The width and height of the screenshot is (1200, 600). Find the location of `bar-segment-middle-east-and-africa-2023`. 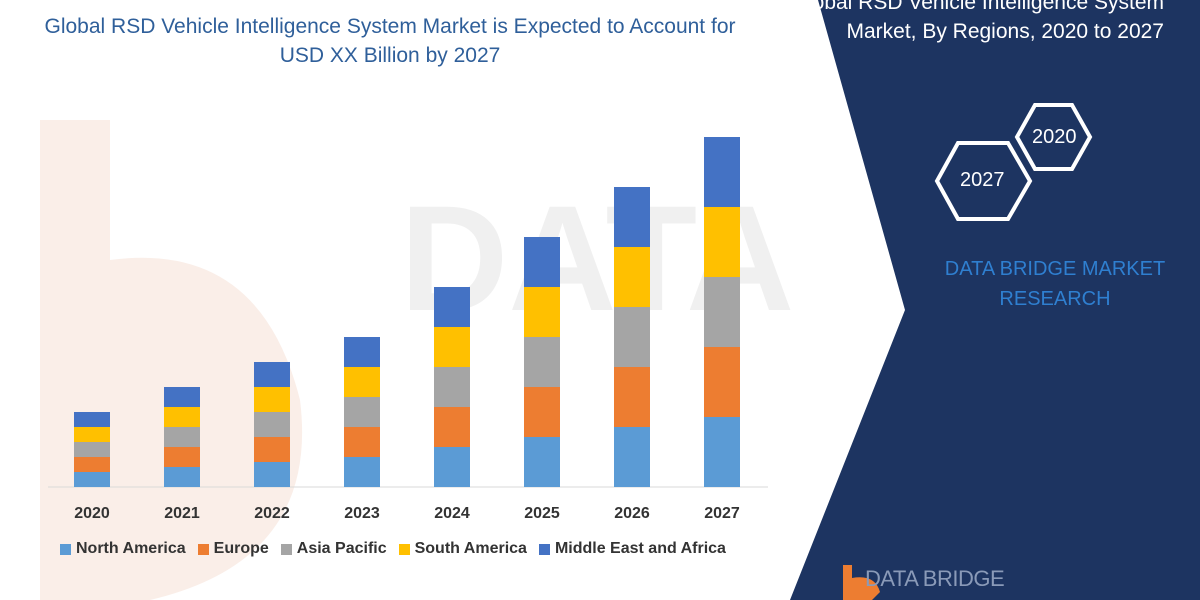

bar-segment-middle-east-and-africa-2023 is located at coordinates (362, 352).